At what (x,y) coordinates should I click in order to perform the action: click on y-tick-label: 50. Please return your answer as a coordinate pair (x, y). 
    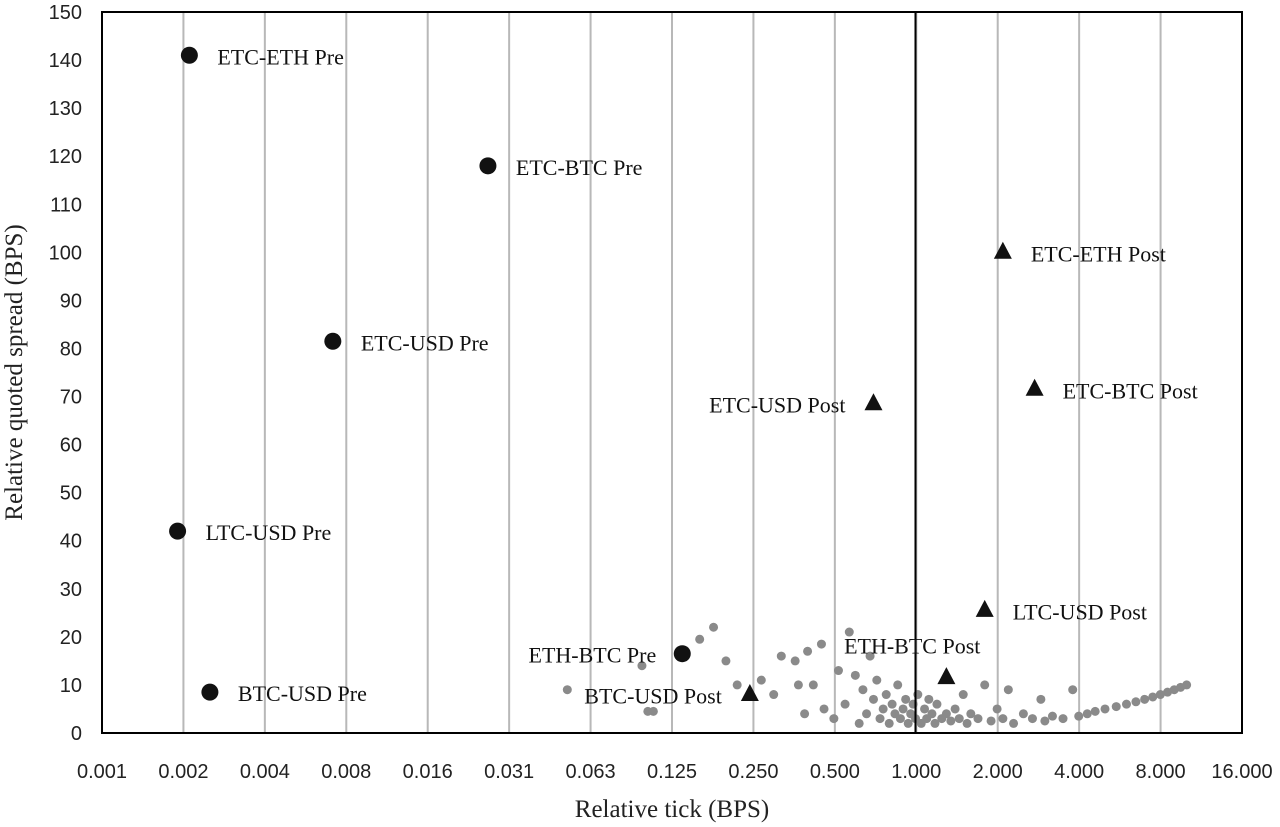
    Looking at the image, I should click on (71, 494).